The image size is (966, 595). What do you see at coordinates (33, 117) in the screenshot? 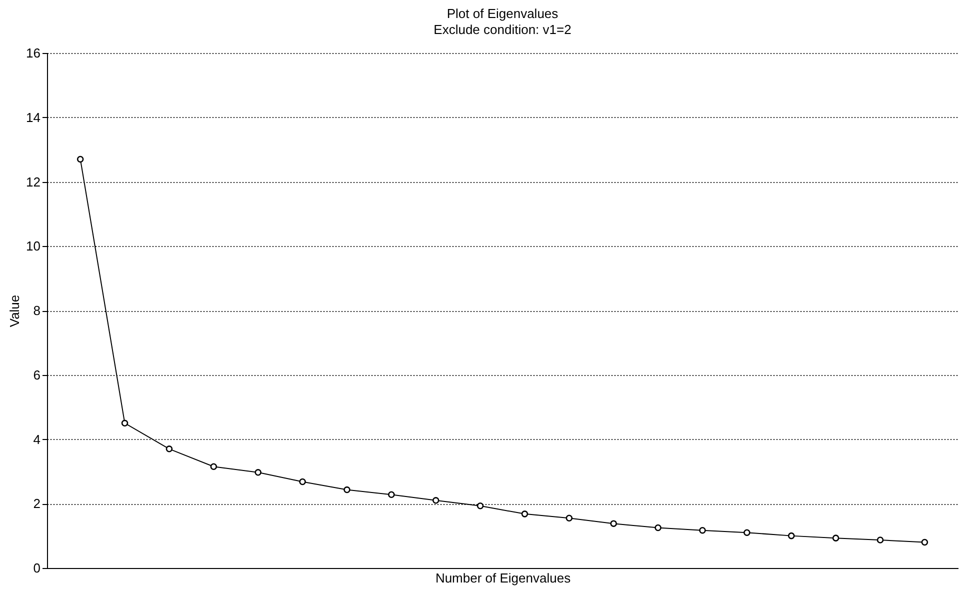
I see `y-tick-label: 14` at bounding box center [33, 117].